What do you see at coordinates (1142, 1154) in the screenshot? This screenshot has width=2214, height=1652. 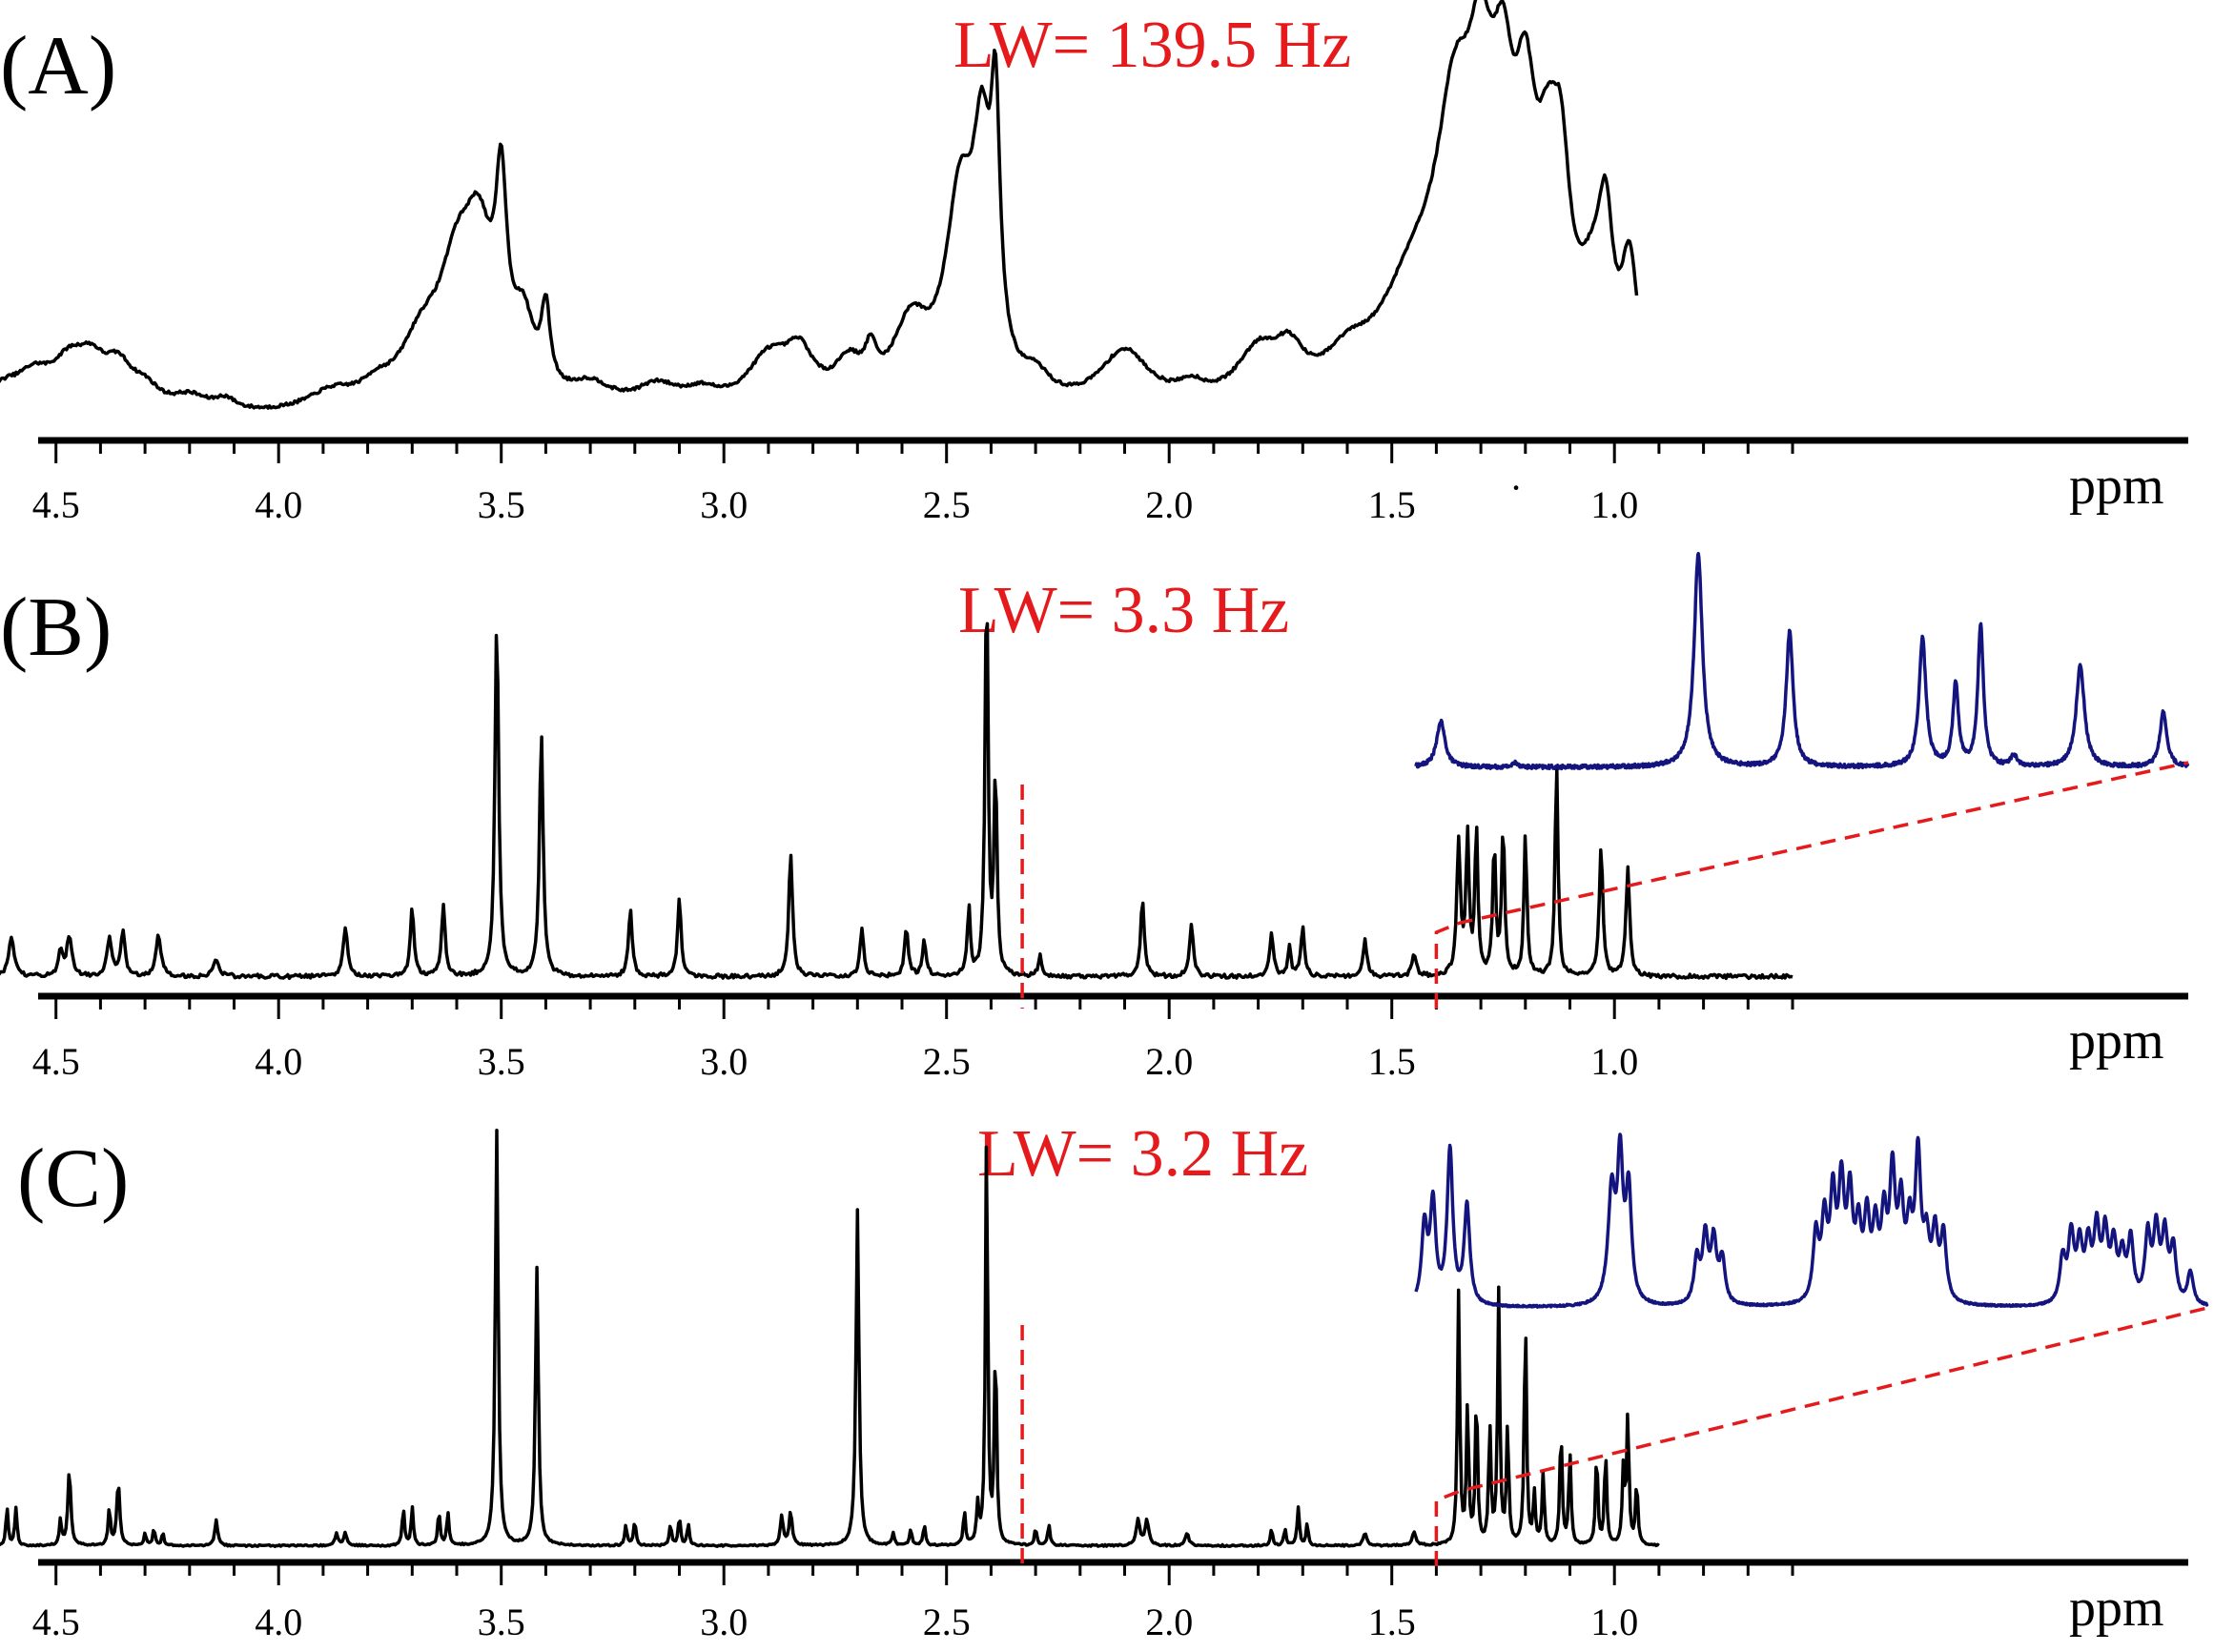 I see `linewidth-label: LW= 3.2 Hz` at bounding box center [1142, 1154].